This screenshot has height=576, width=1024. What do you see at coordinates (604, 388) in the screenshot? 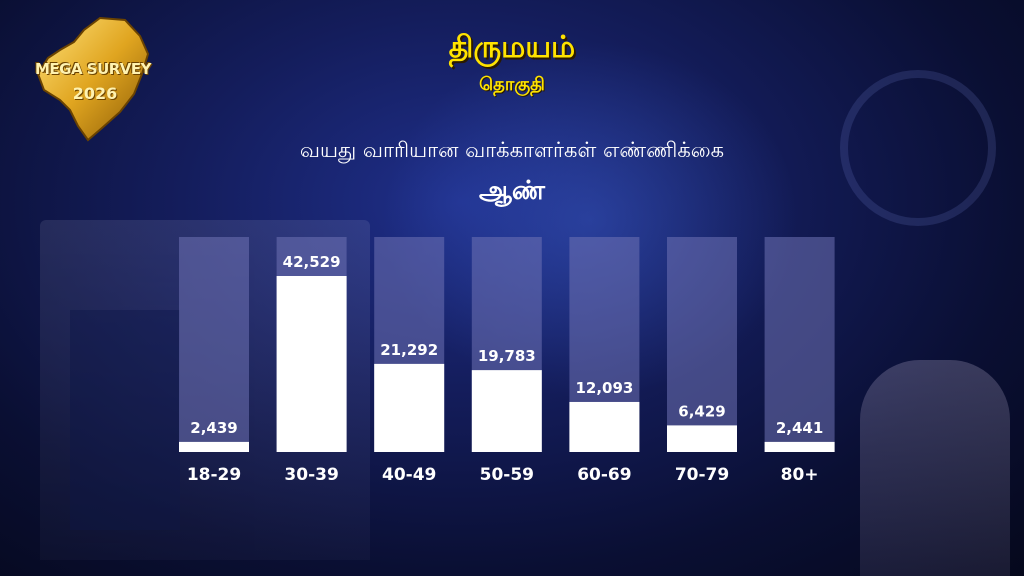
I see `bar-value-label: 12,093` at bounding box center [604, 388].